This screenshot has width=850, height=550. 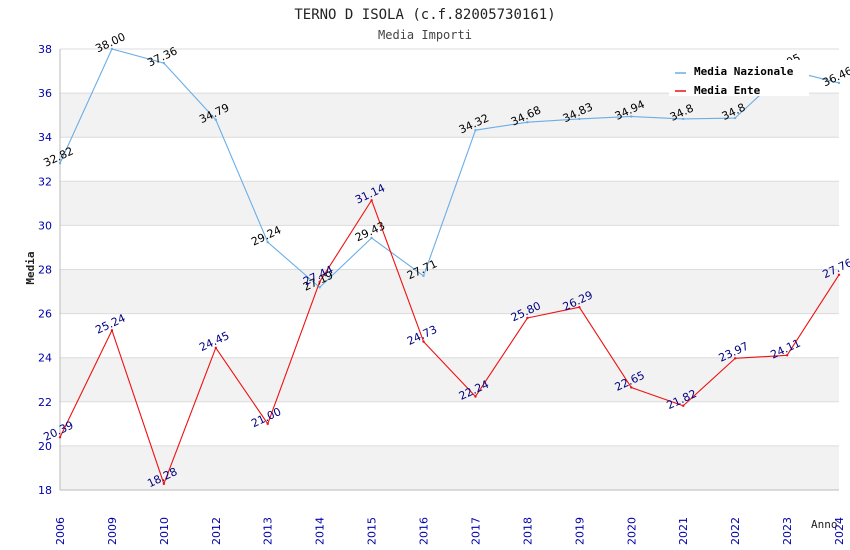 I want to click on y-tick-label: 38, so click(x=45, y=49).